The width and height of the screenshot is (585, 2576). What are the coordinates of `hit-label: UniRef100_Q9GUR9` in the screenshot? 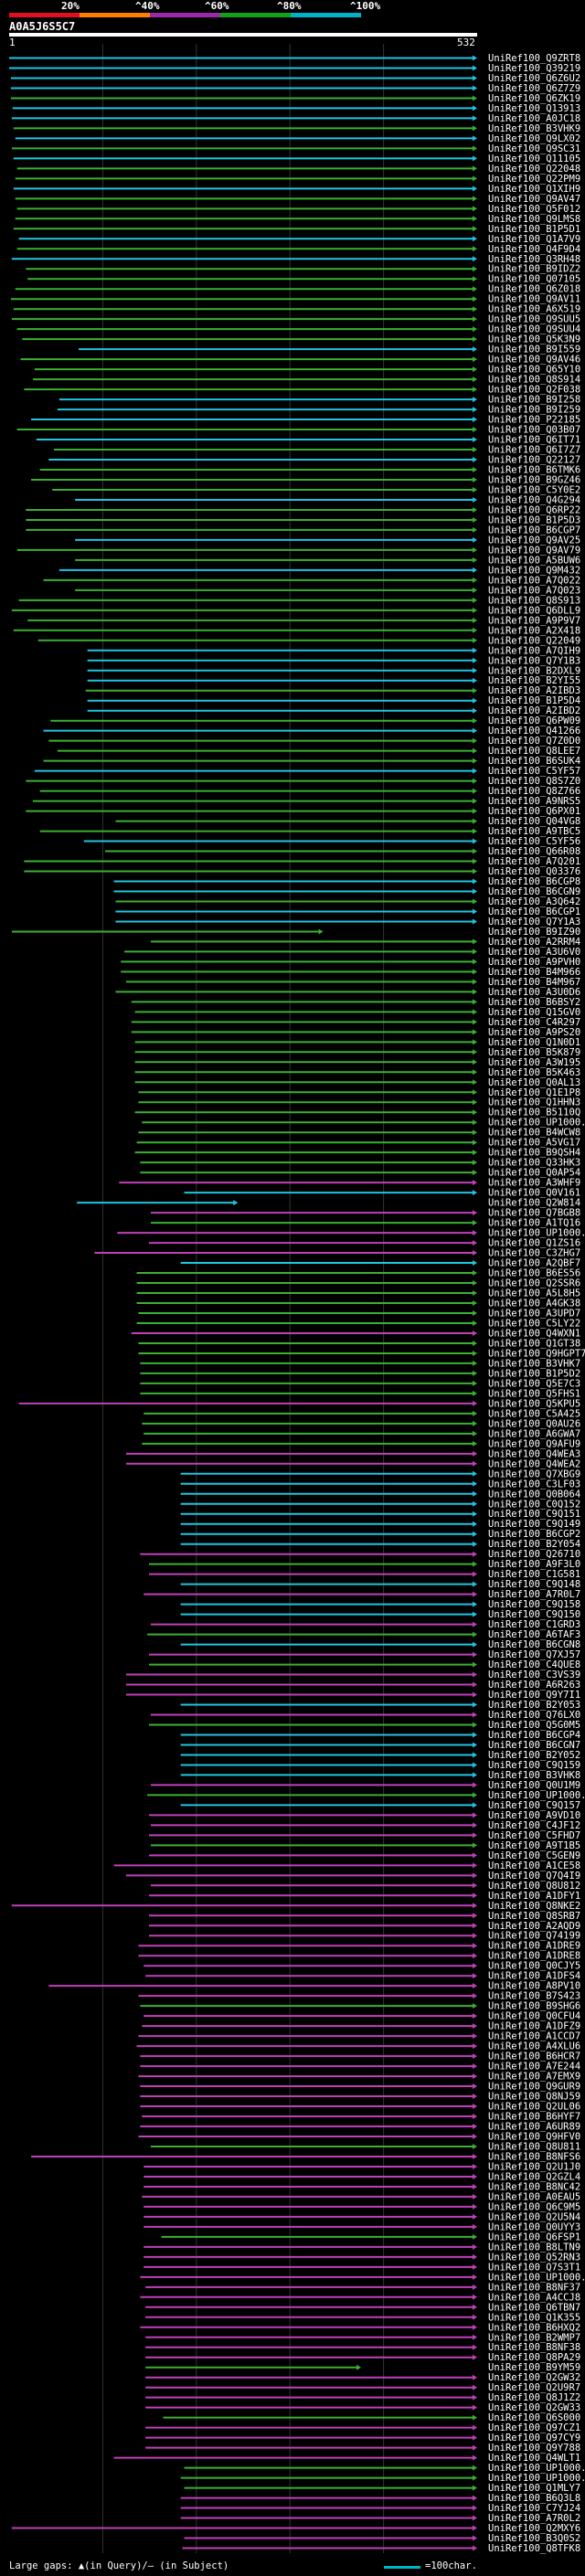 It's located at (534, 2087).